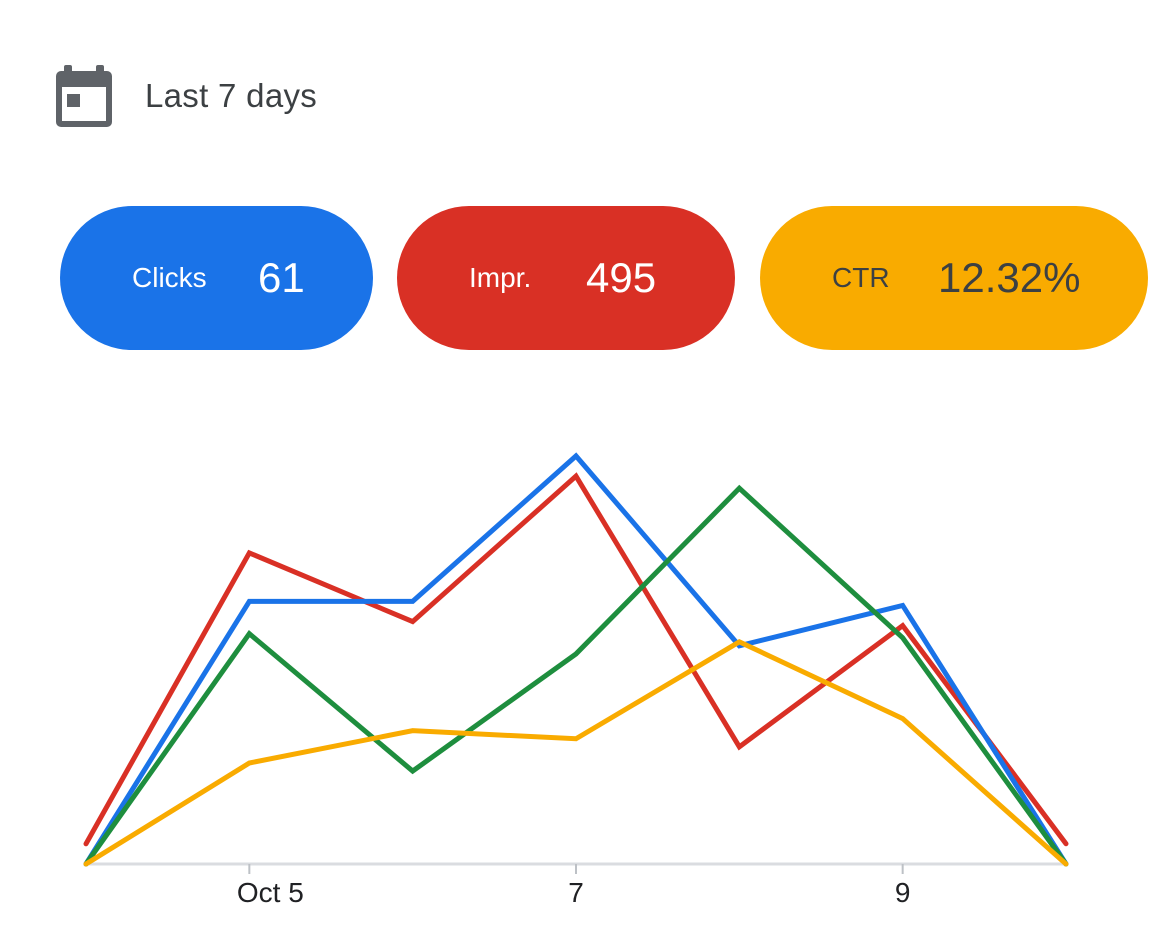 The width and height of the screenshot is (1152, 948). I want to click on impressions-metric-chip: Impr. 495, so click(566, 278).